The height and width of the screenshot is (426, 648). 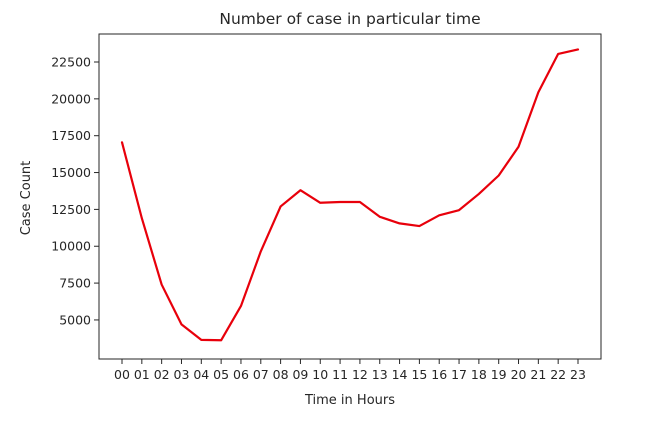 I want to click on x-tick-label: 23, so click(x=578, y=374).